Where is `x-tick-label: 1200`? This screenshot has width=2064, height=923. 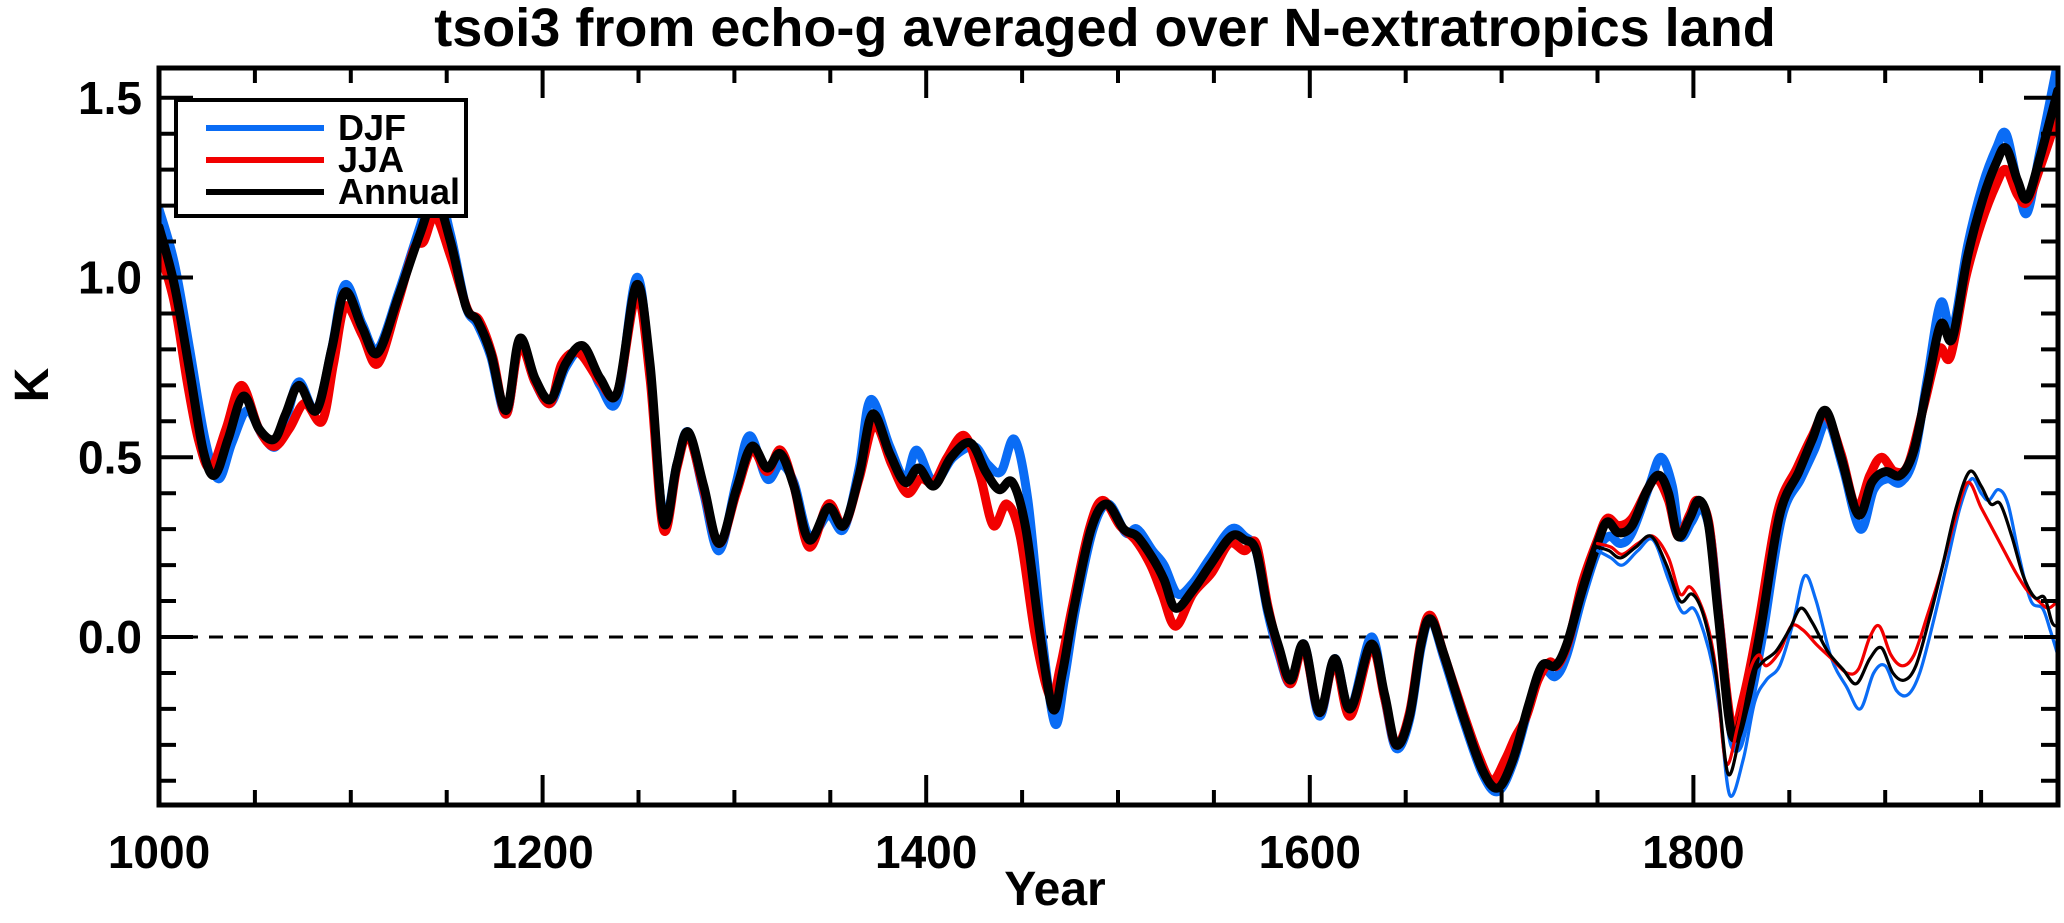 x-tick-label: 1200 is located at coordinates (542, 852).